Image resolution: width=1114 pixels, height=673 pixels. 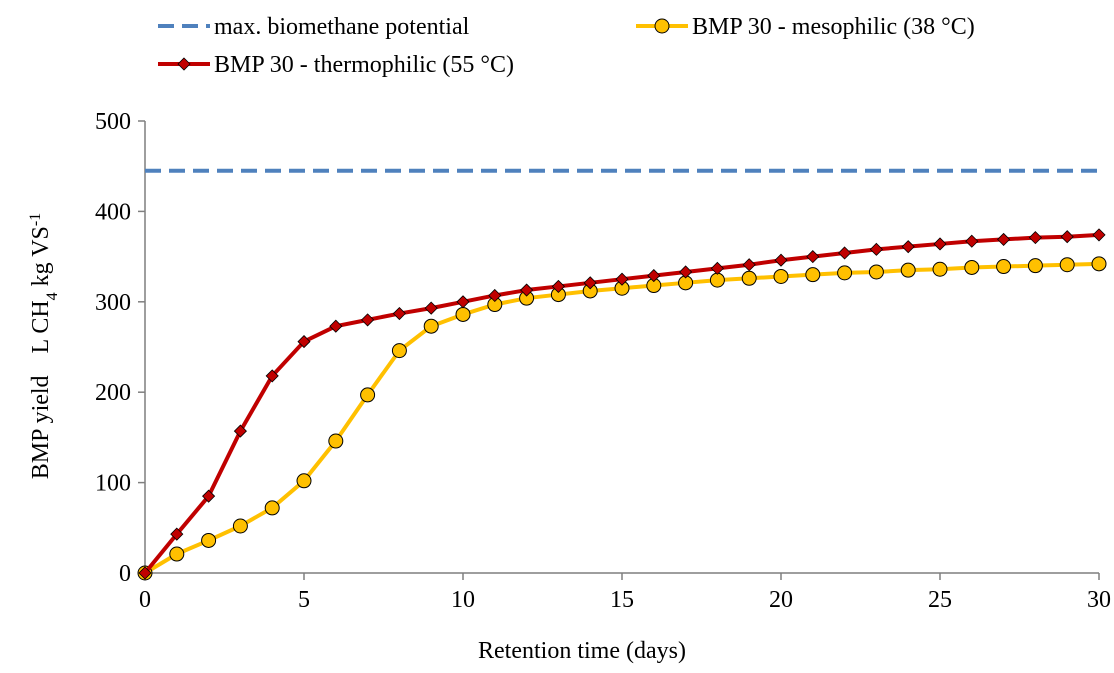 I want to click on legend-item-max-potential: max. biomethane potential, so click(x=314, y=27).